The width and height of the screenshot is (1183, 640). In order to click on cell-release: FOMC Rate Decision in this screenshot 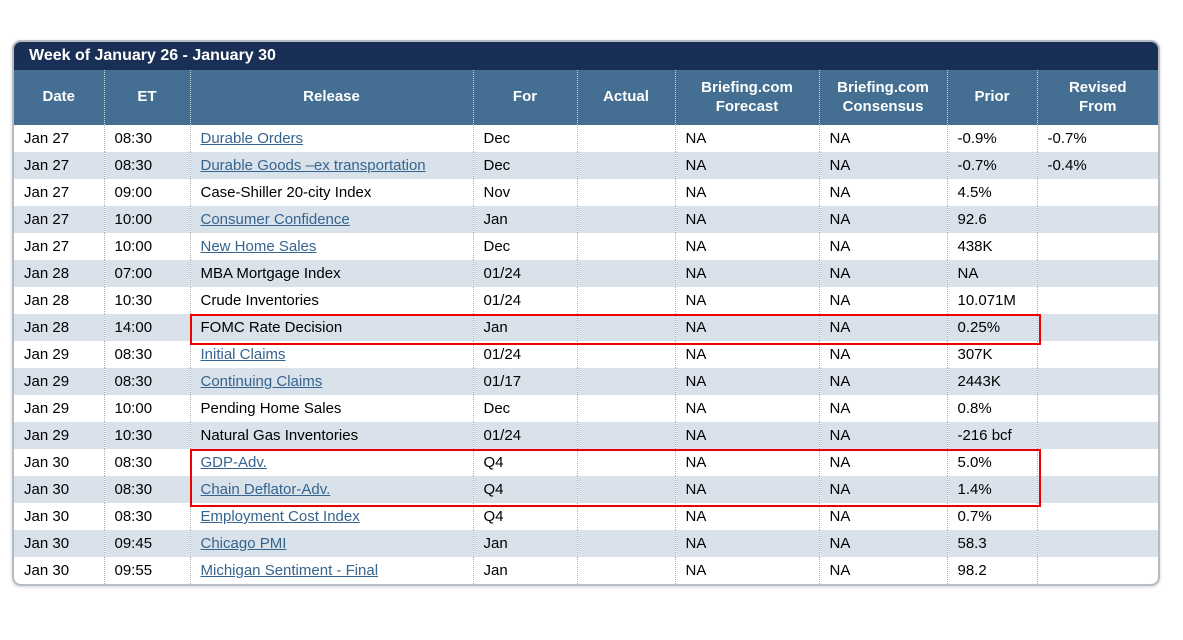, I will do `click(332, 327)`.